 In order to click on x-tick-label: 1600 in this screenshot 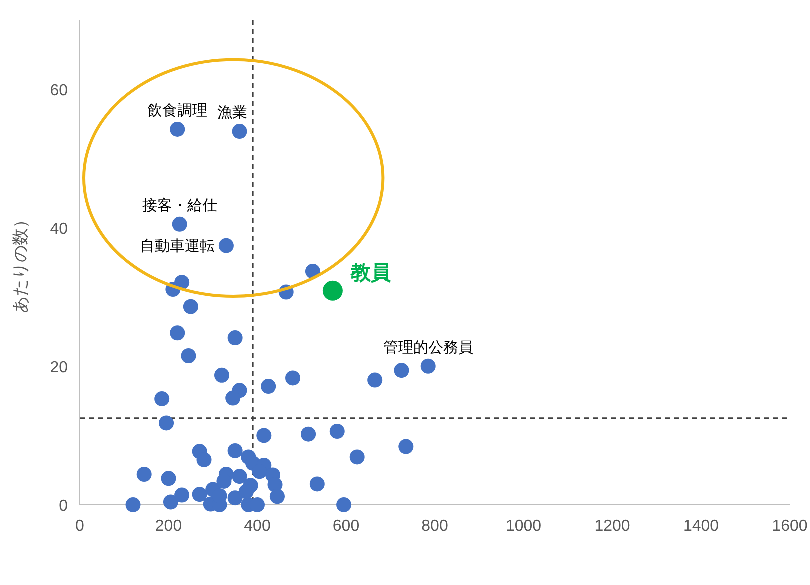, I will do `click(790, 526)`.